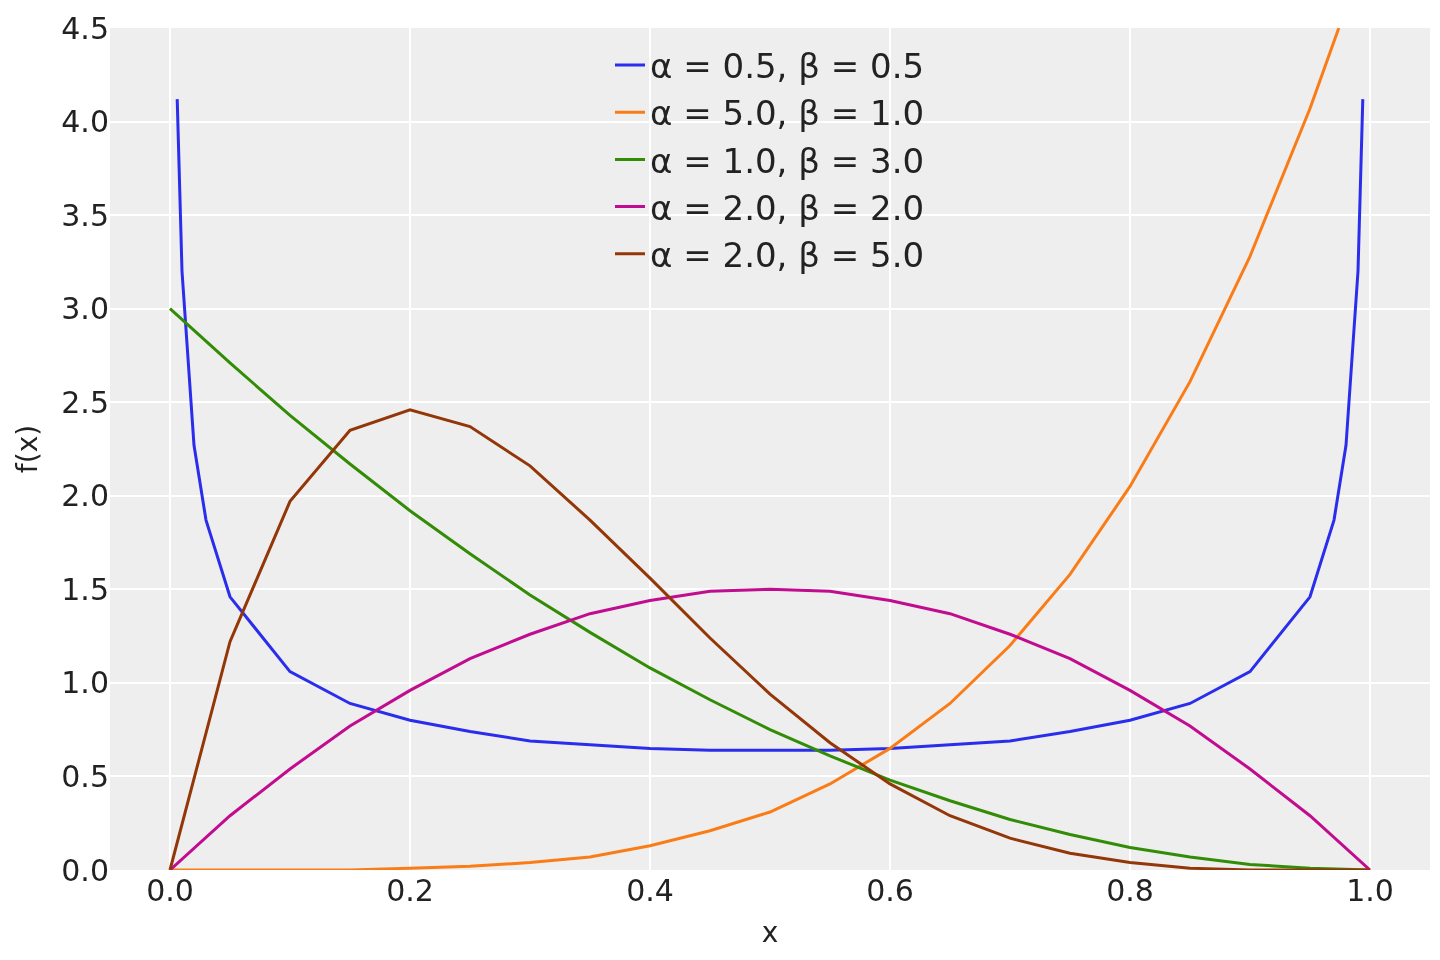 The width and height of the screenshot is (1440, 960). What do you see at coordinates (1370, 890) in the screenshot?
I see `x-tick-label: 1.0` at bounding box center [1370, 890].